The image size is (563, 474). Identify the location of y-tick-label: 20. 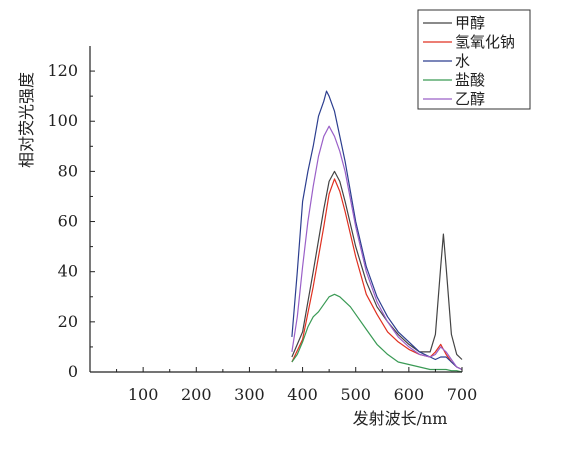
(68, 321).